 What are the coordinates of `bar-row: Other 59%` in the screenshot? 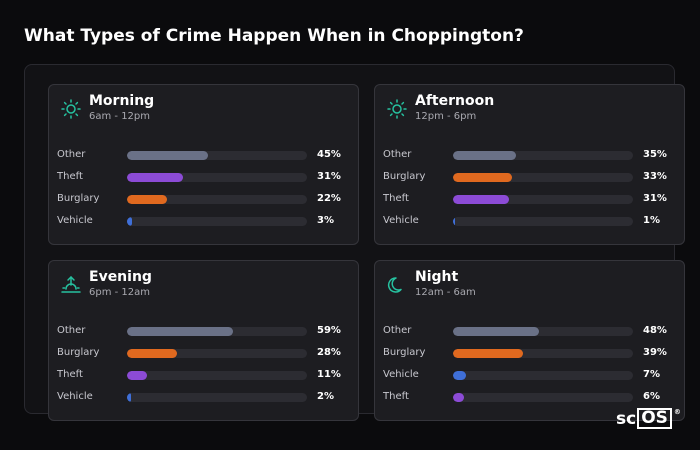 It's located at (202, 334).